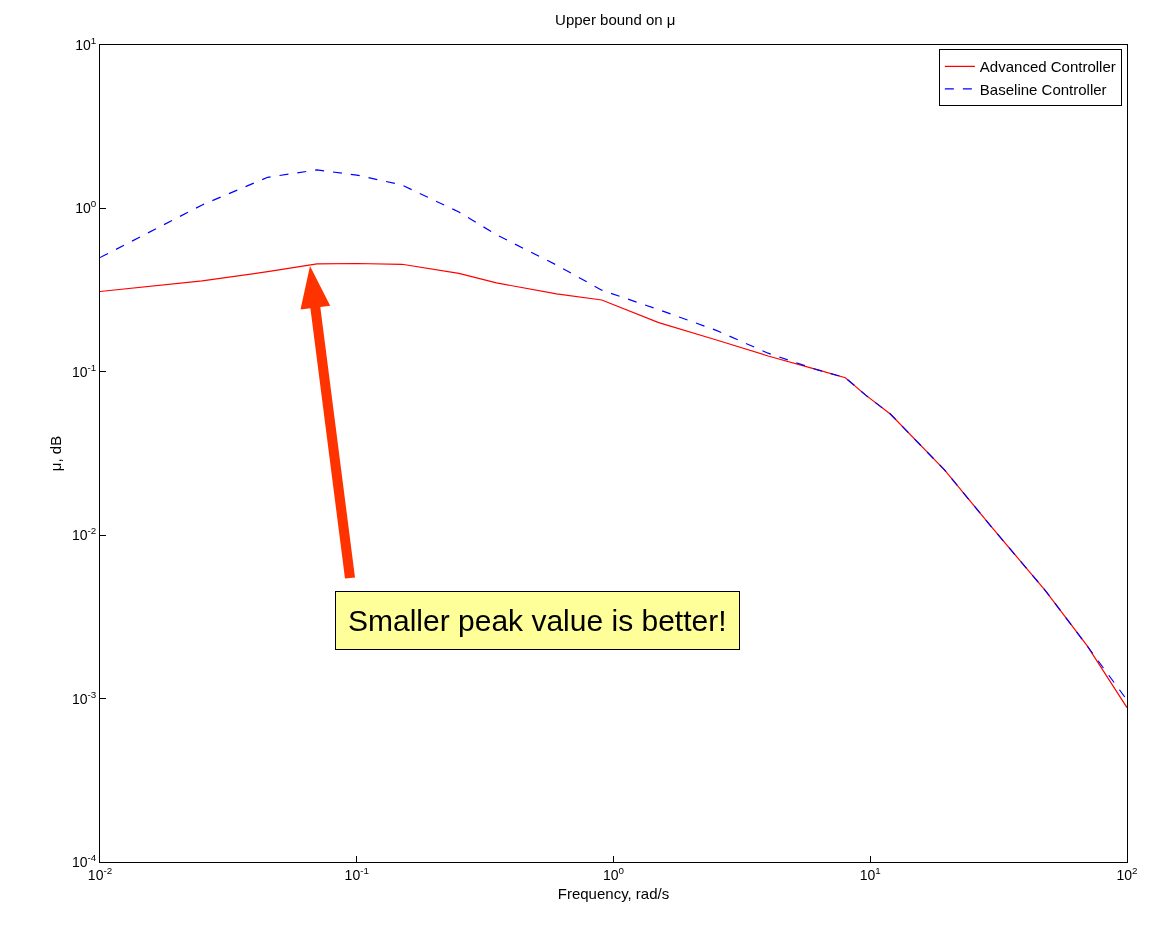 This screenshot has height=934, width=1150. I want to click on x-tick-label: 10$^{2}$, so click(1127, 873).